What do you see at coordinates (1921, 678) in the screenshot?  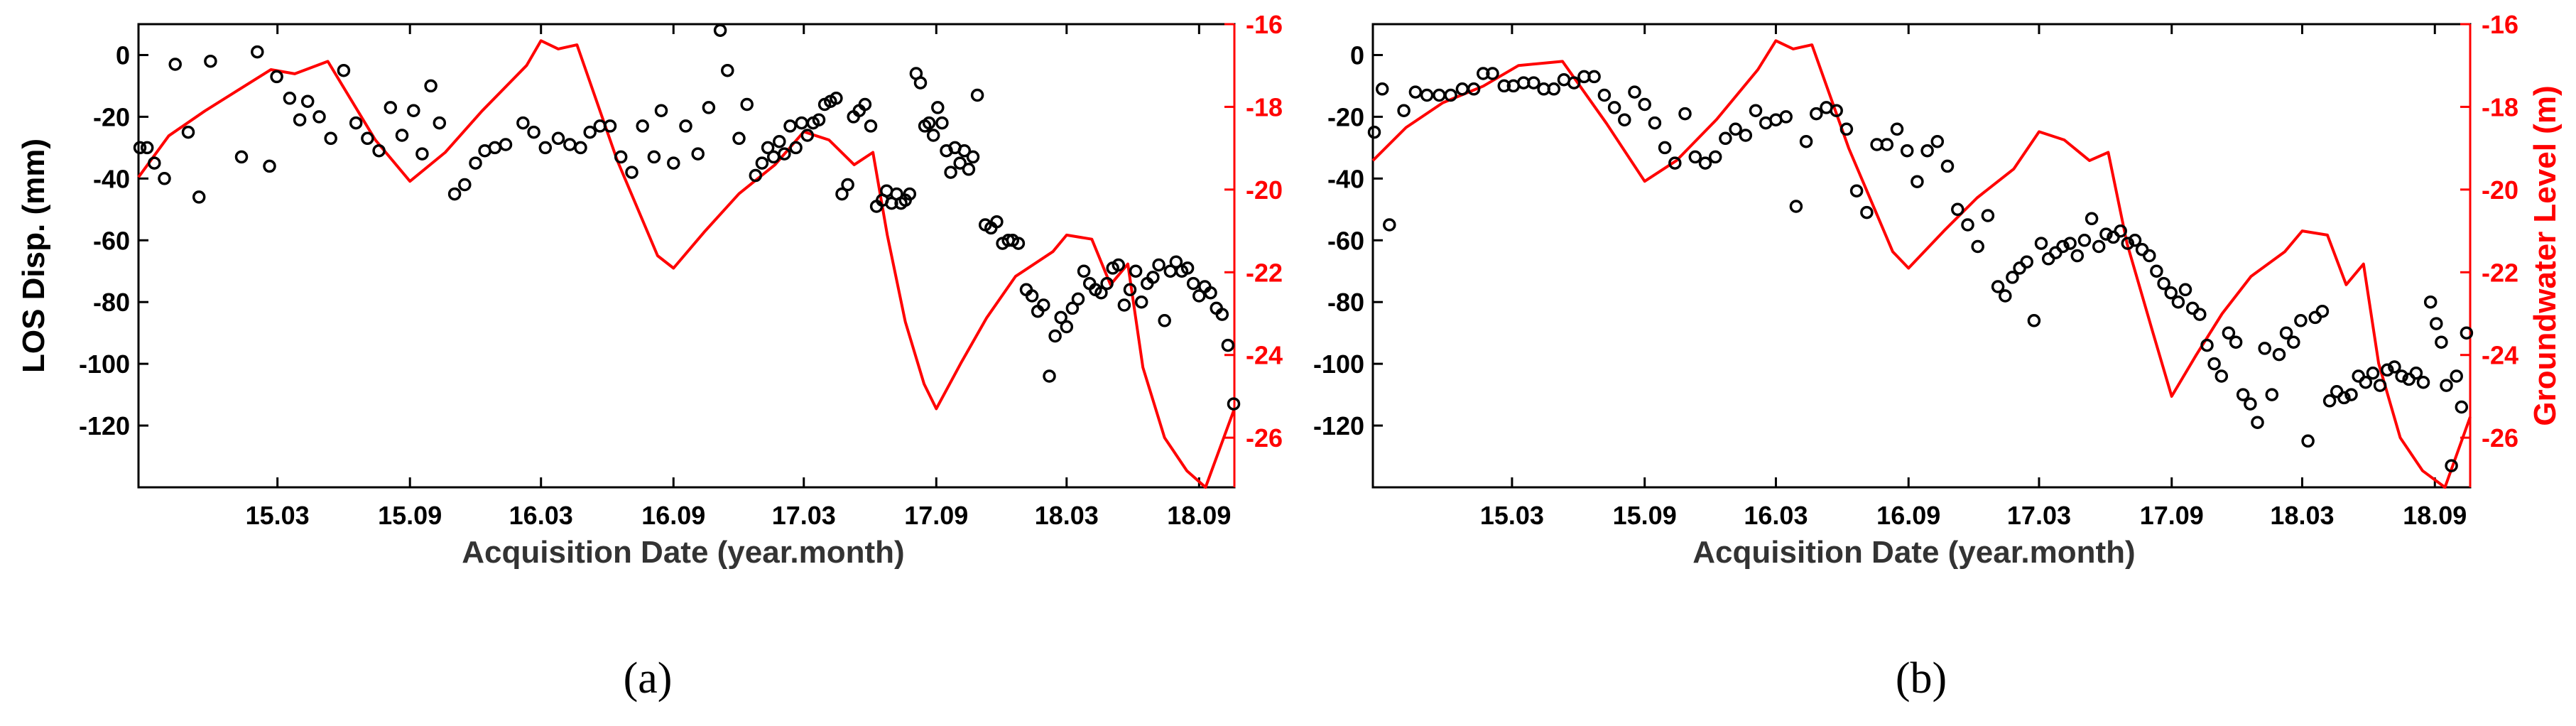 I see `panel-label: (b)` at bounding box center [1921, 678].